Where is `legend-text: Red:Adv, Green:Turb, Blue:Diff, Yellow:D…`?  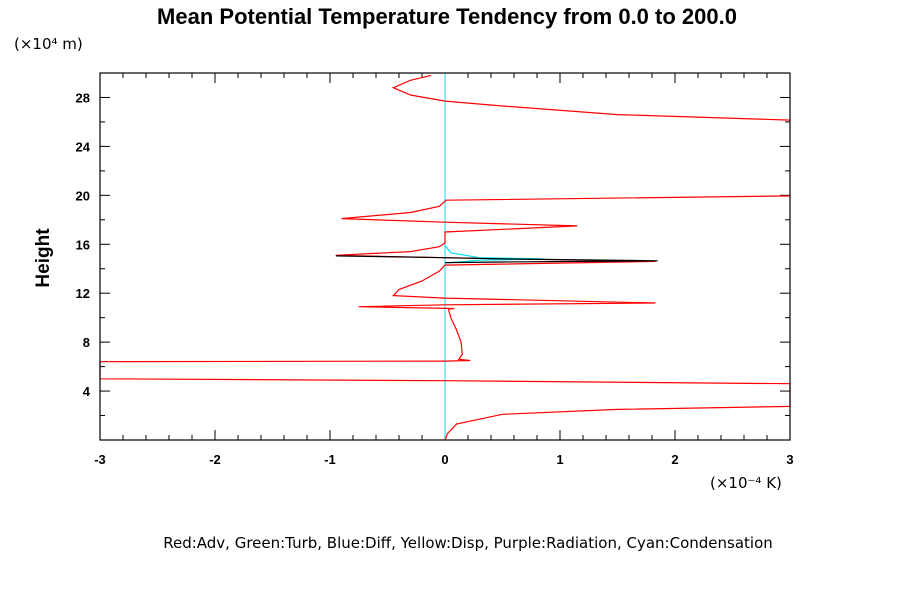
legend-text: Red:Adv, Green:Turb, Blue:Diff, Yellow:D… is located at coordinates (468, 543).